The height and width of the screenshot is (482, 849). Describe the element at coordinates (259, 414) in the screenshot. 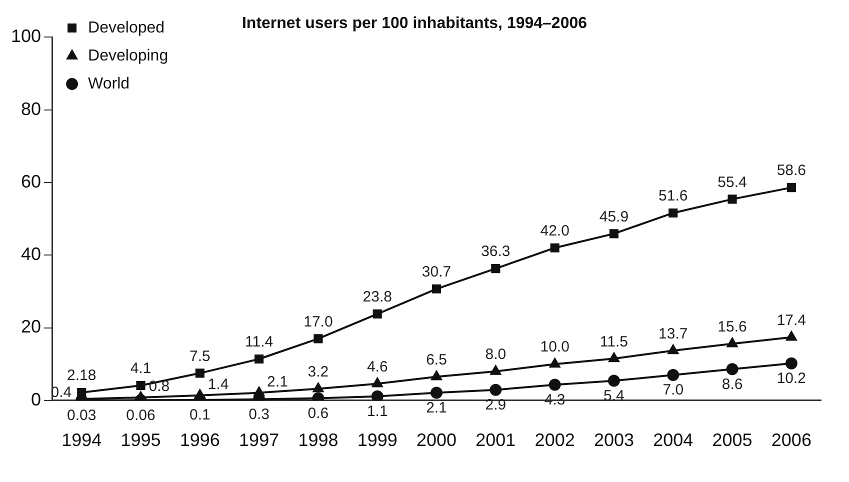

I see `data-label: 0.3` at that location.